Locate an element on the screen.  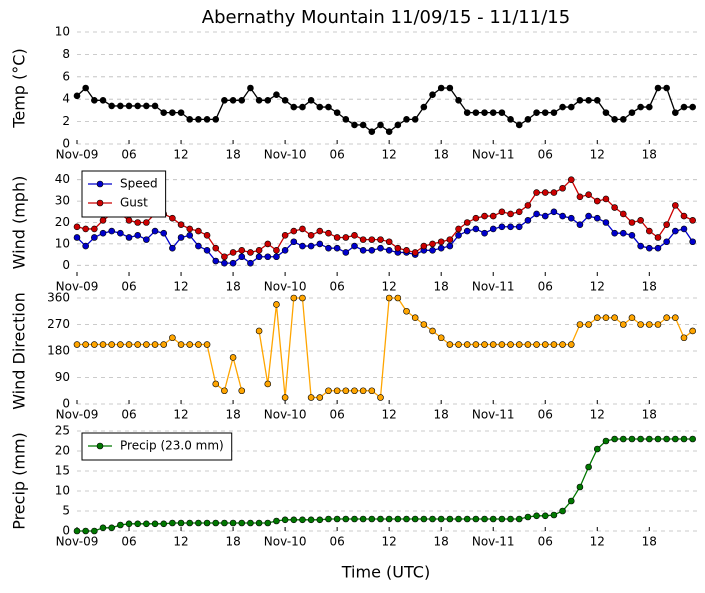
x-tick-label: Nov-09 is located at coordinates (77, 542).